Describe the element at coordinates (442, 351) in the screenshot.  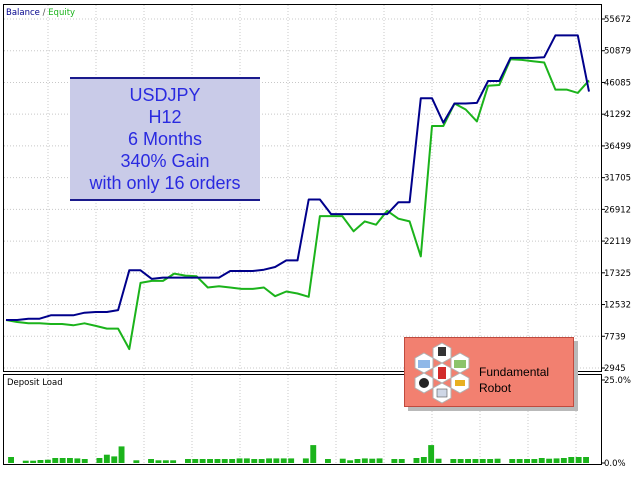
I see `hat-icon` at that location.